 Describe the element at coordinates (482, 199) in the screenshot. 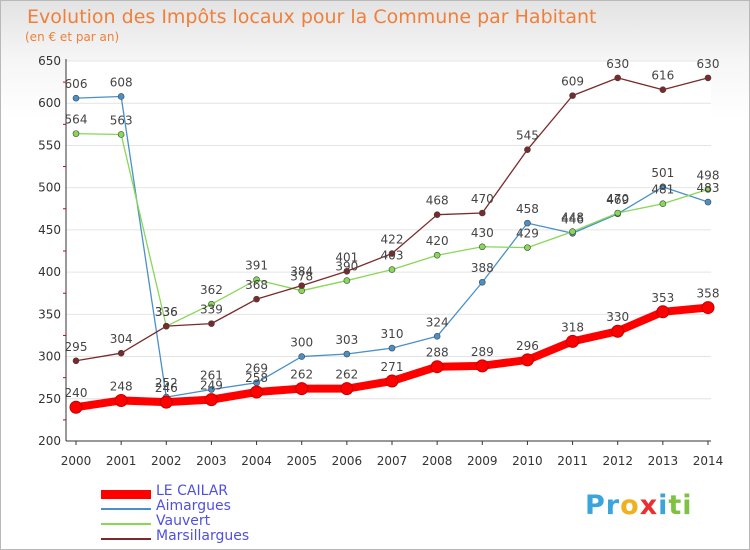

I see `data-label-marsillargues: 470` at that location.